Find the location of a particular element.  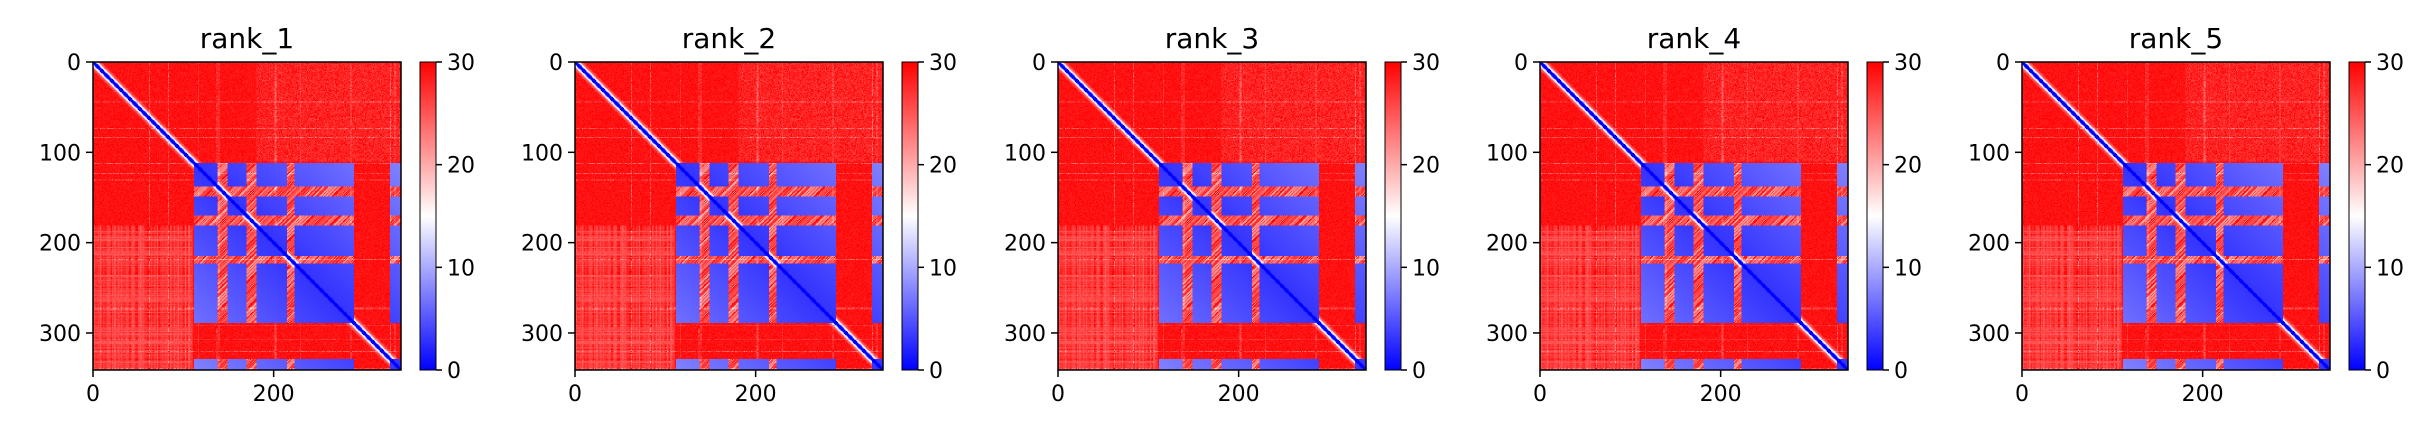

panel-title: rank_2 is located at coordinates (729, 38).